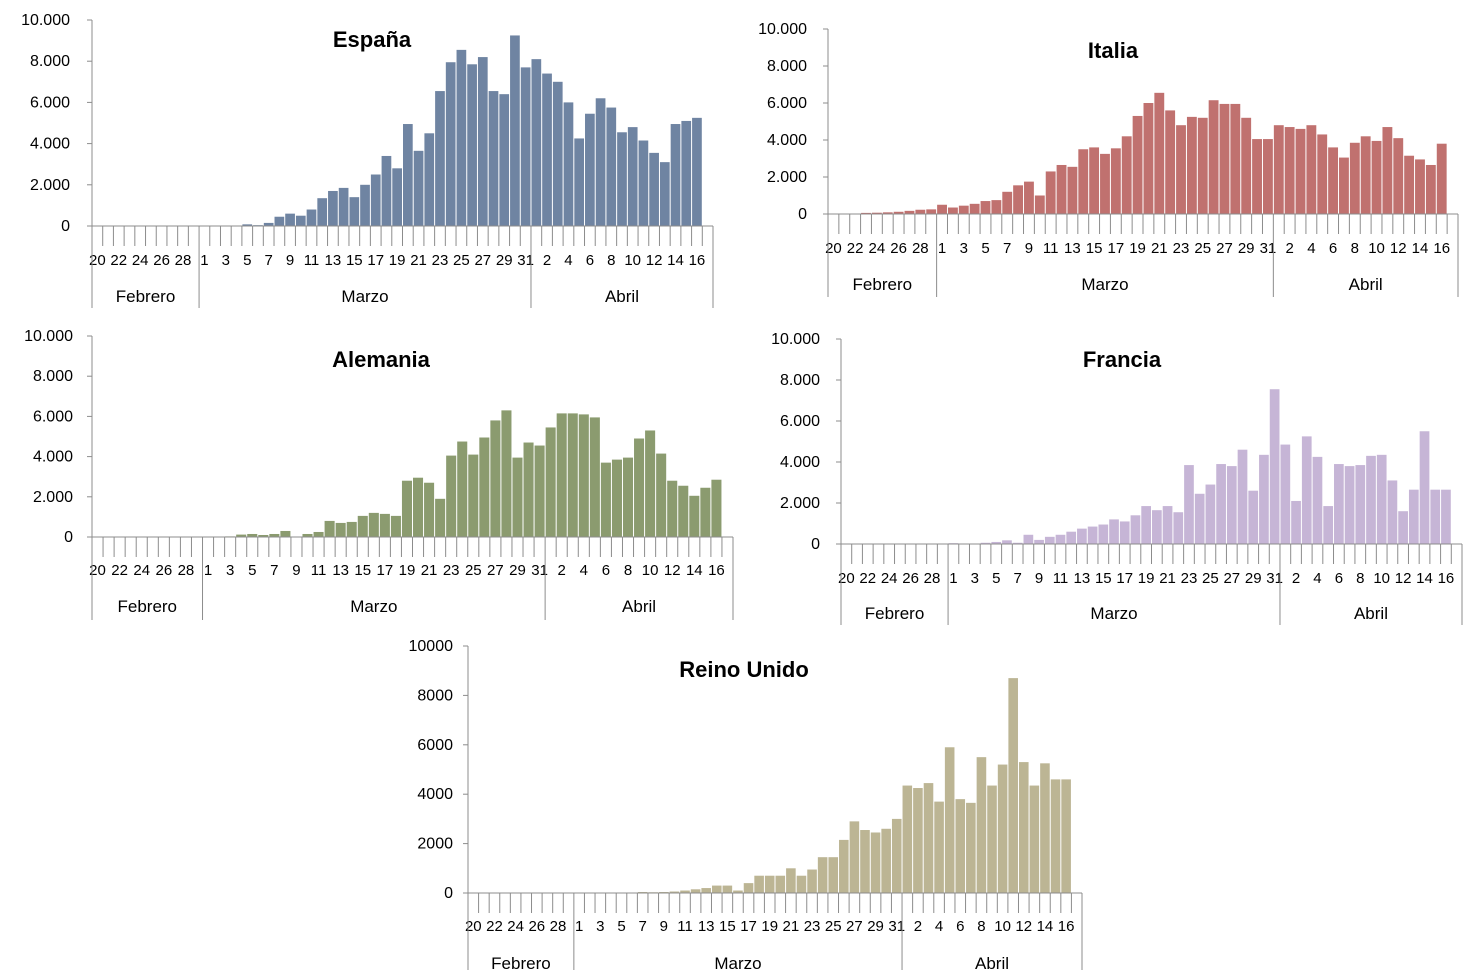 The image size is (1472, 975). What do you see at coordinates (1446, 578) in the screenshot?
I see `x-tick-label: 16` at bounding box center [1446, 578].